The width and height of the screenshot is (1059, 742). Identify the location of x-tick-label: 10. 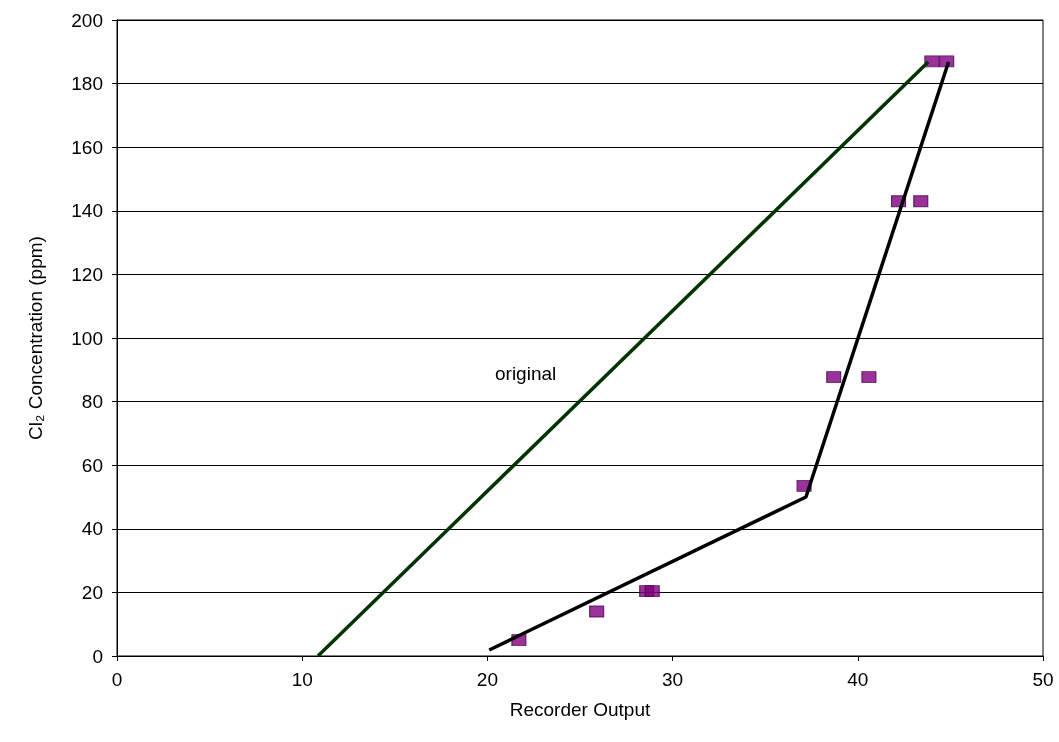
(302, 679).